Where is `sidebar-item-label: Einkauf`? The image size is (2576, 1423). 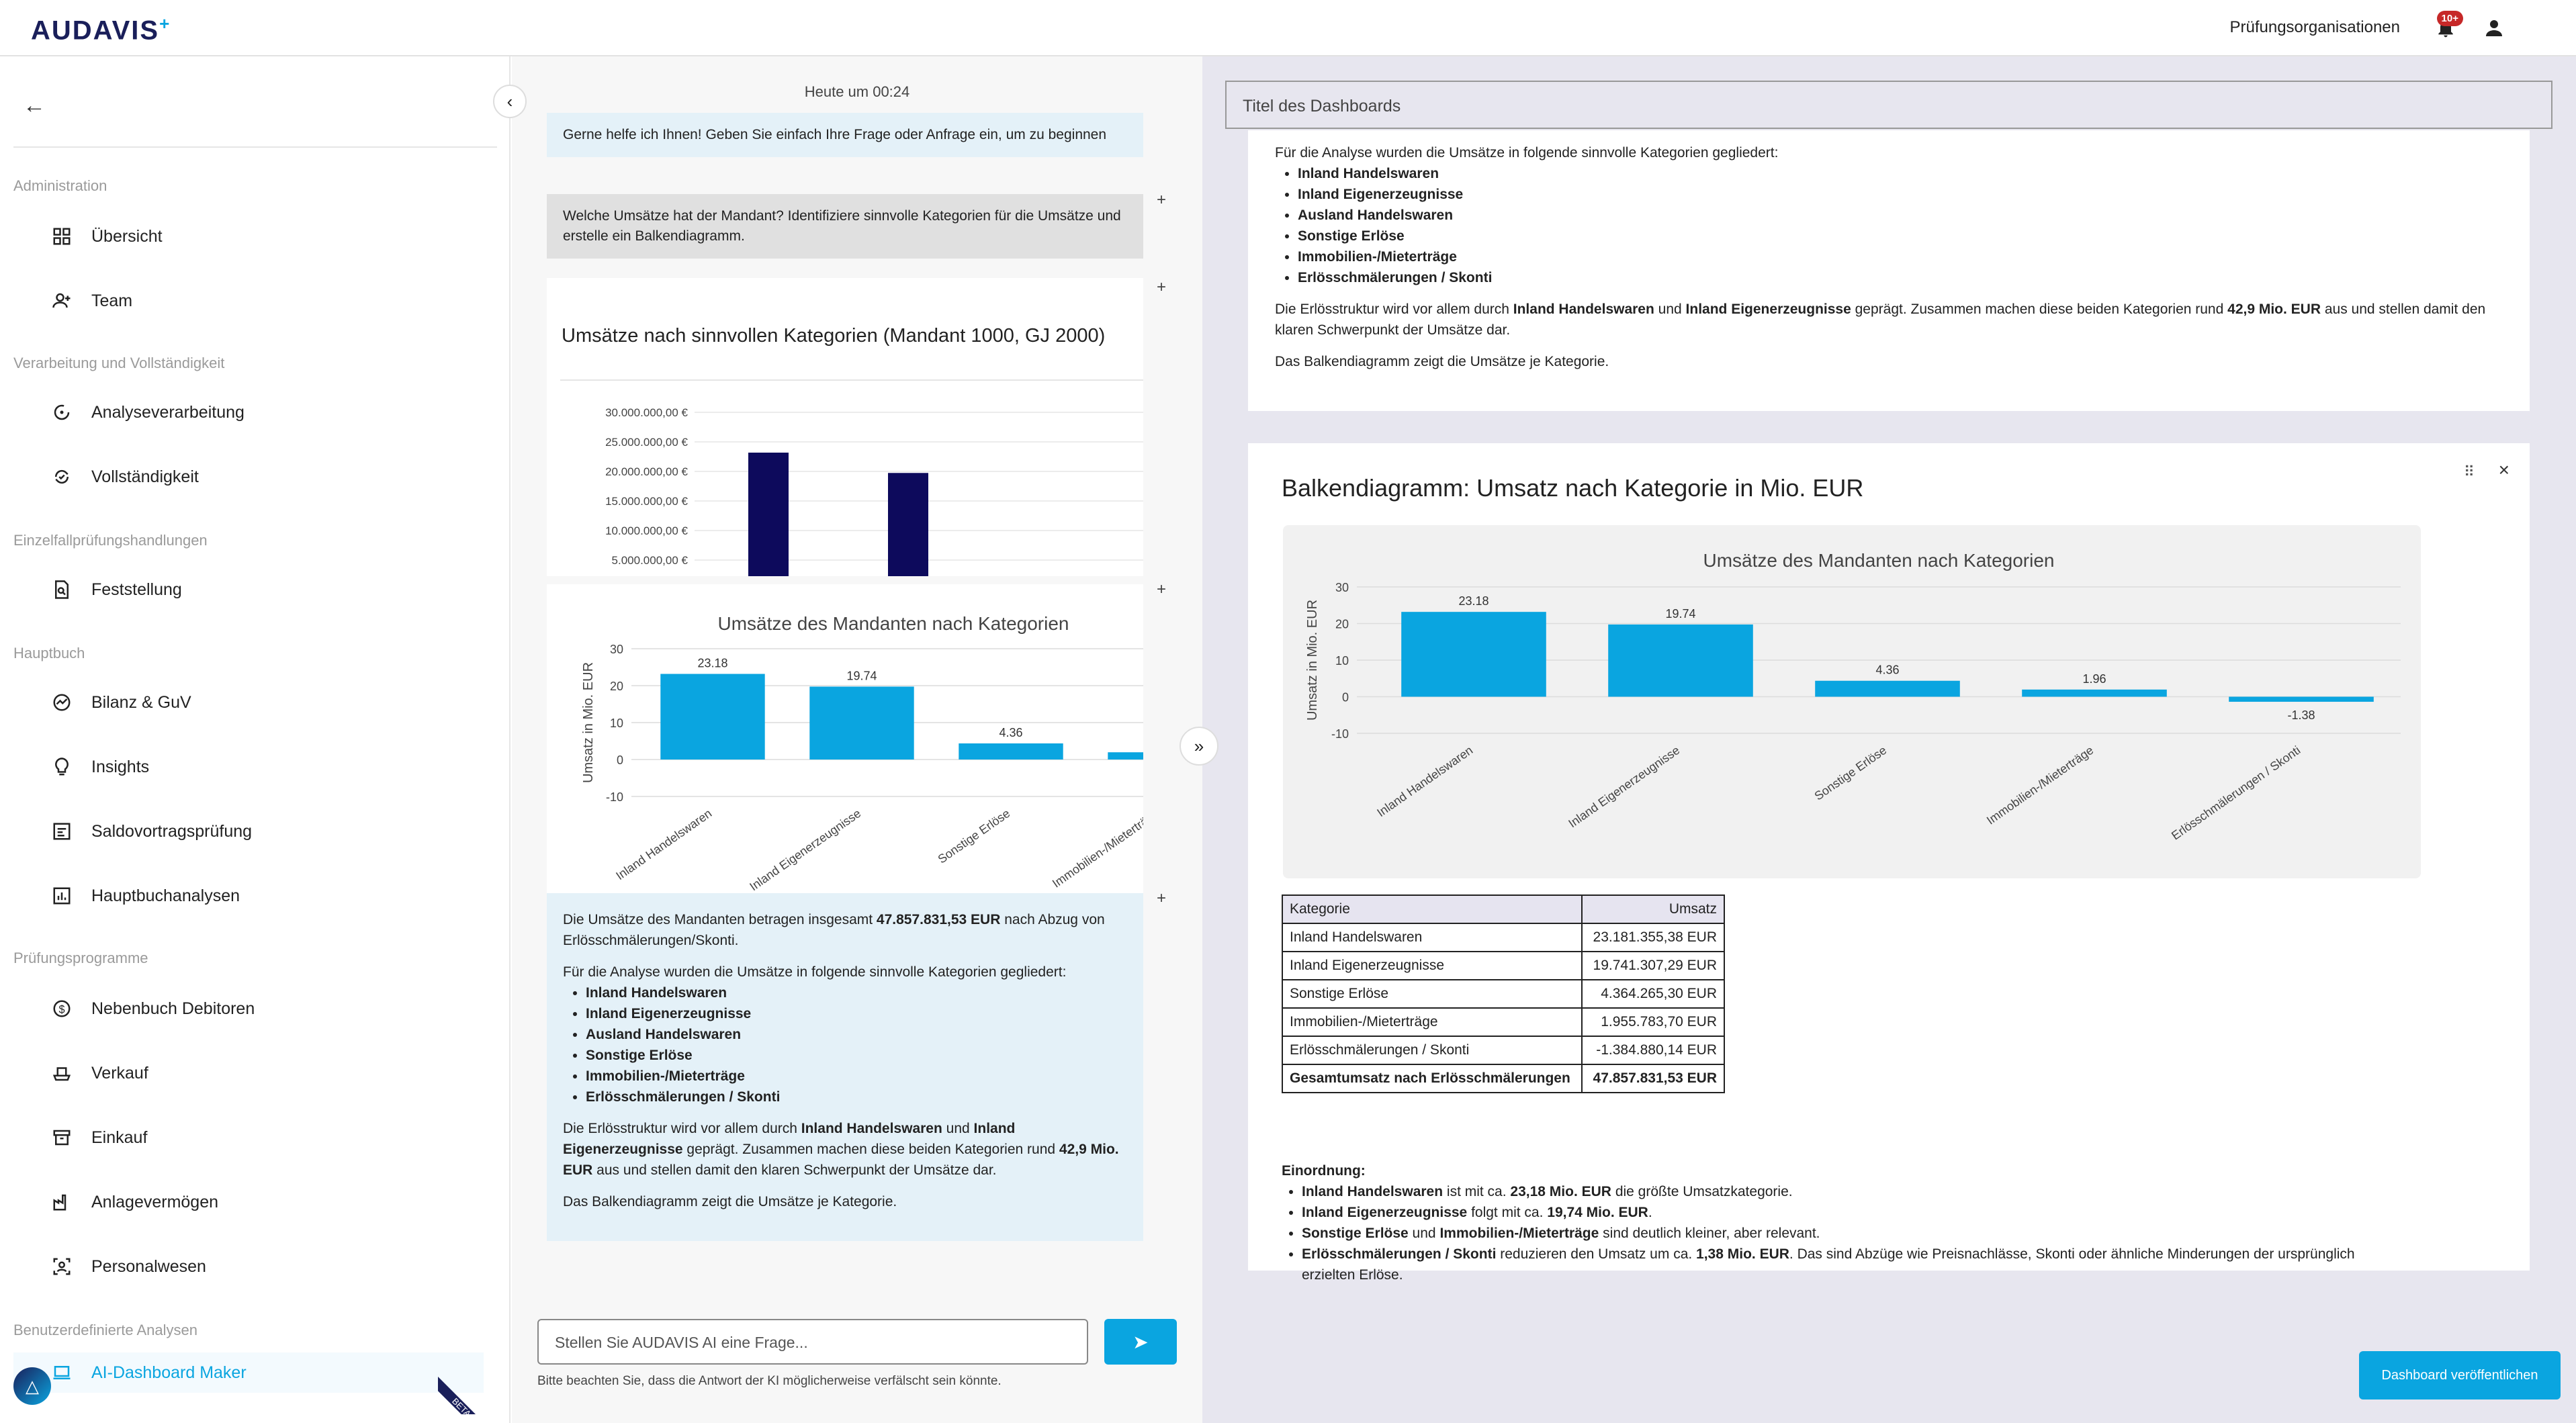
sidebar-item-label: Einkauf is located at coordinates (120, 1137).